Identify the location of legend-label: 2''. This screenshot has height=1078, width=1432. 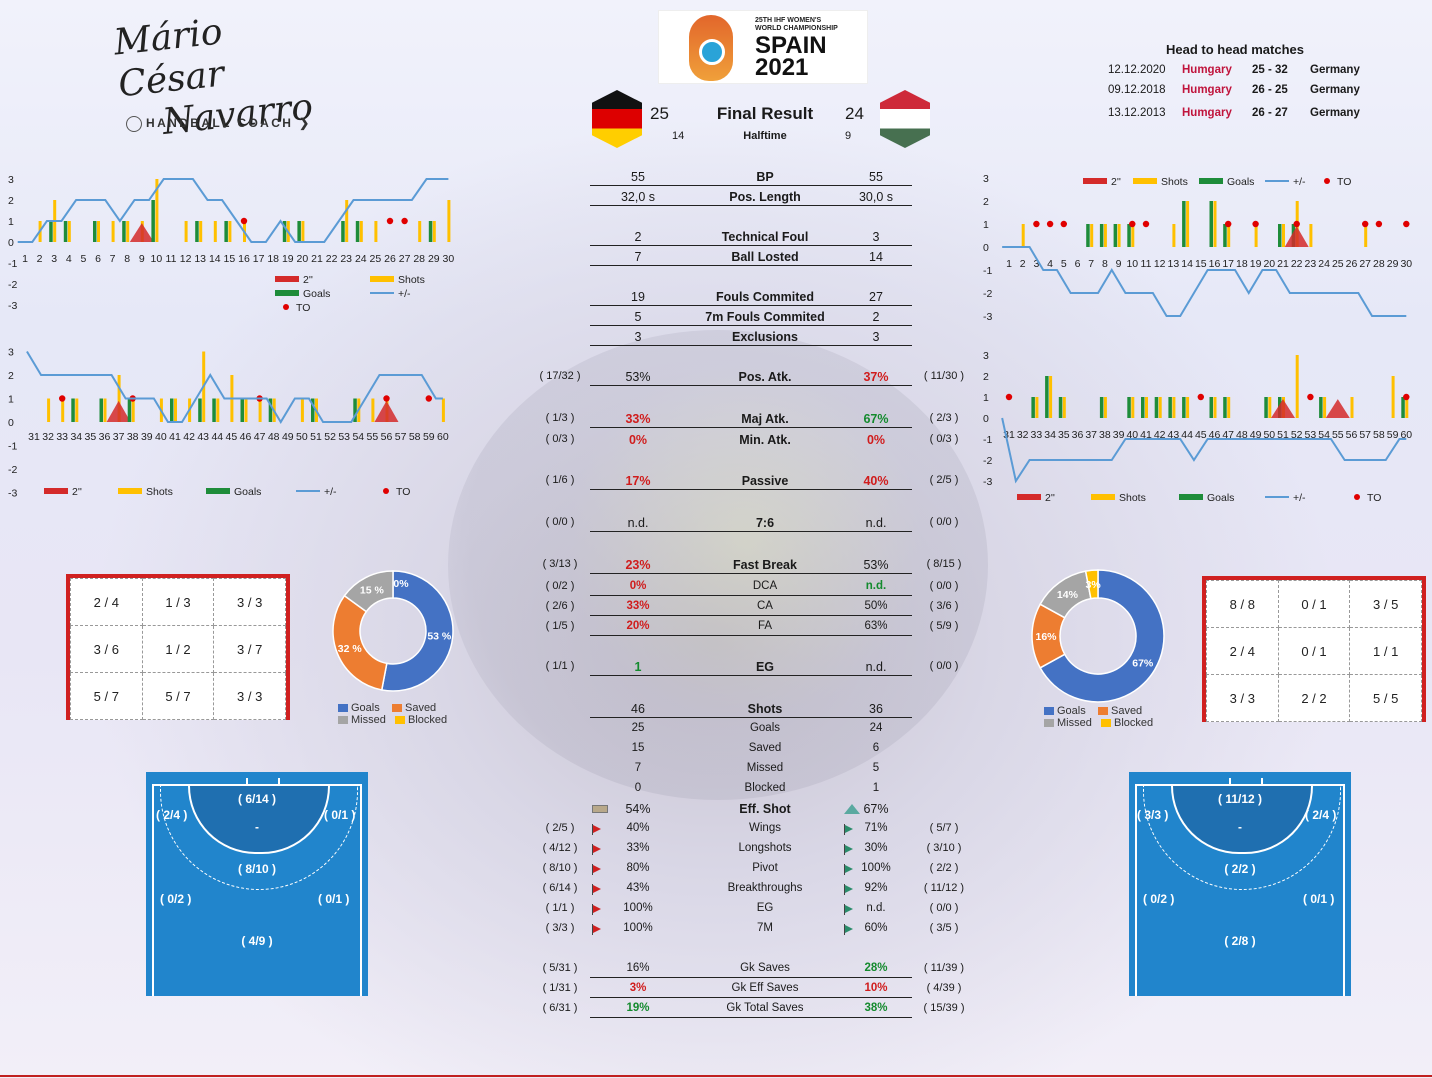
(1050, 498).